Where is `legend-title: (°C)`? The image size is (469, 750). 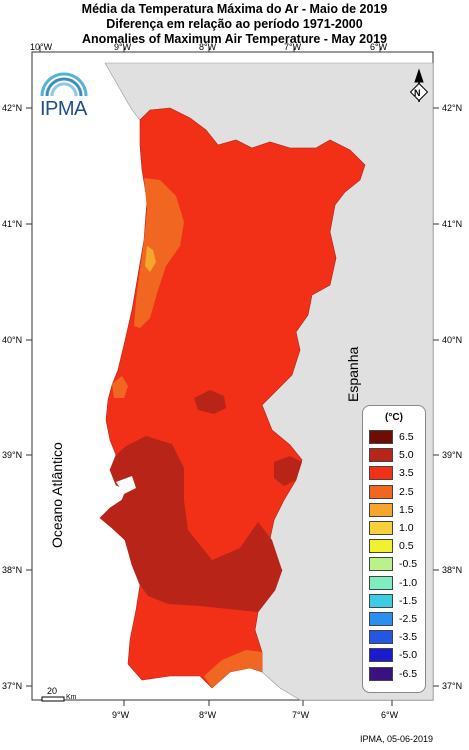 legend-title: (°C) is located at coordinates (394, 417).